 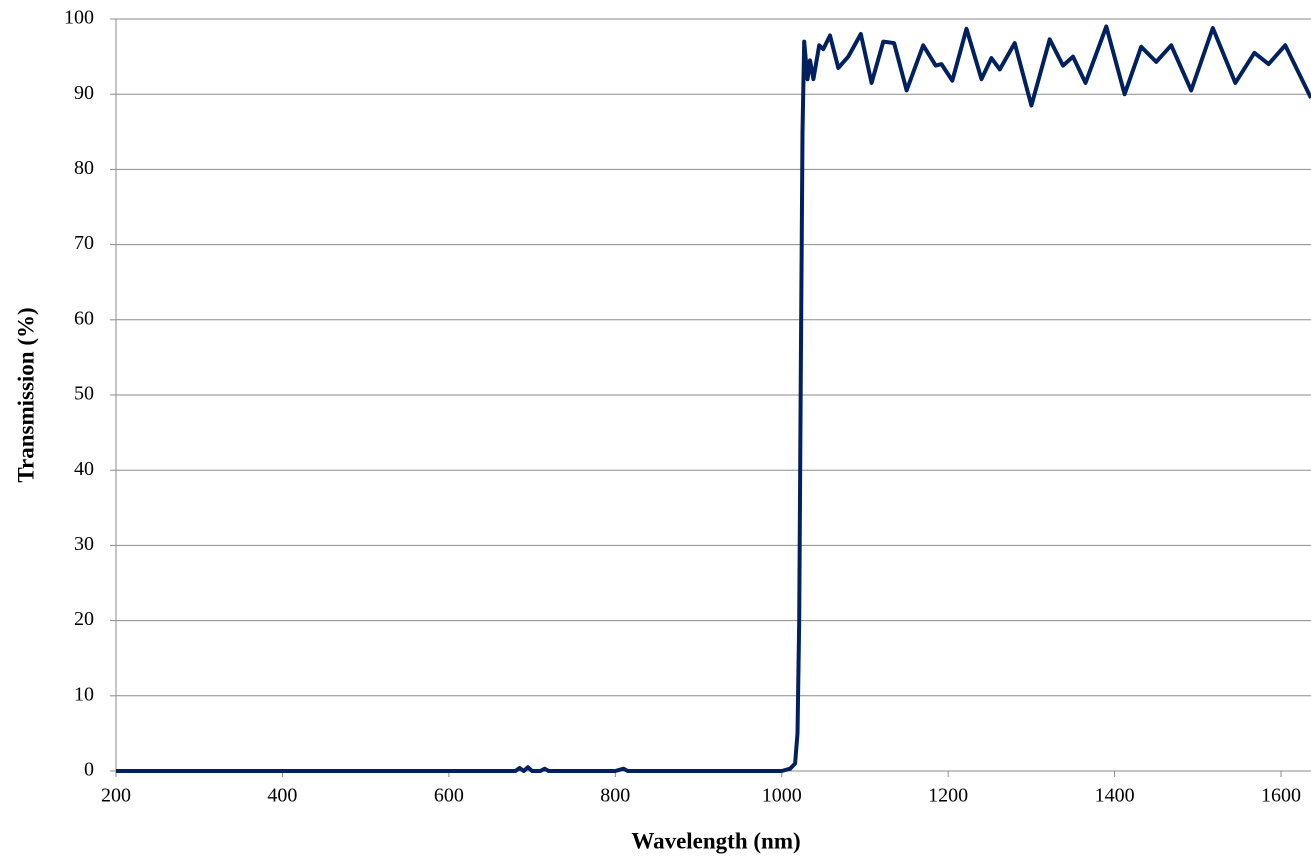 I want to click on y-tick-label: 10, so click(x=84, y=694).